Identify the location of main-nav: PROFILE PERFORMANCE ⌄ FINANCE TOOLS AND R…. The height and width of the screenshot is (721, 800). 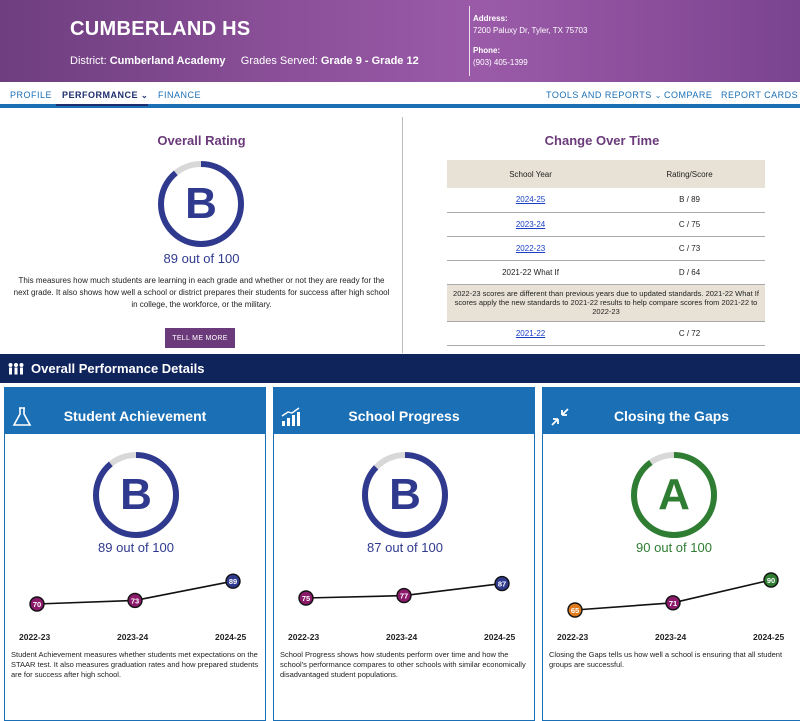
(400, 96).